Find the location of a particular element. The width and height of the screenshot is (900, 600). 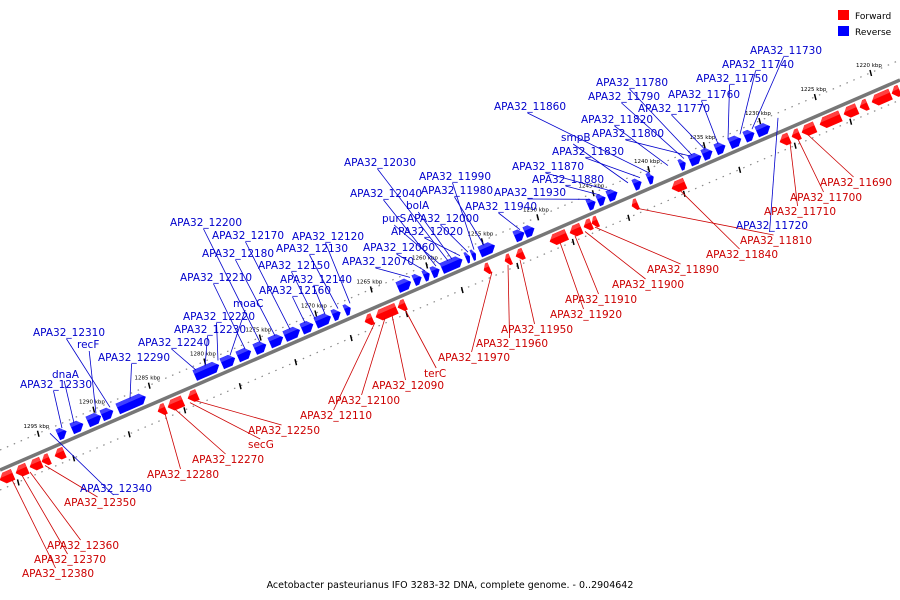

gene-label-purs: purS is located at coordinates (394, 219).